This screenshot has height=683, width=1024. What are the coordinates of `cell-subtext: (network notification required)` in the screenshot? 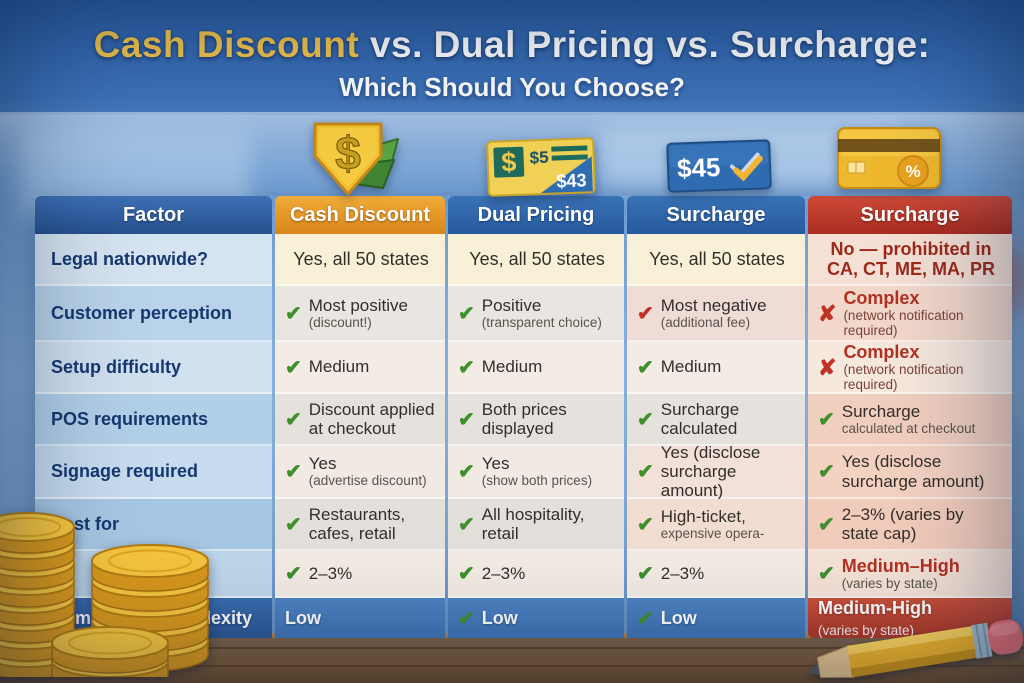 It's located at (903, 377).